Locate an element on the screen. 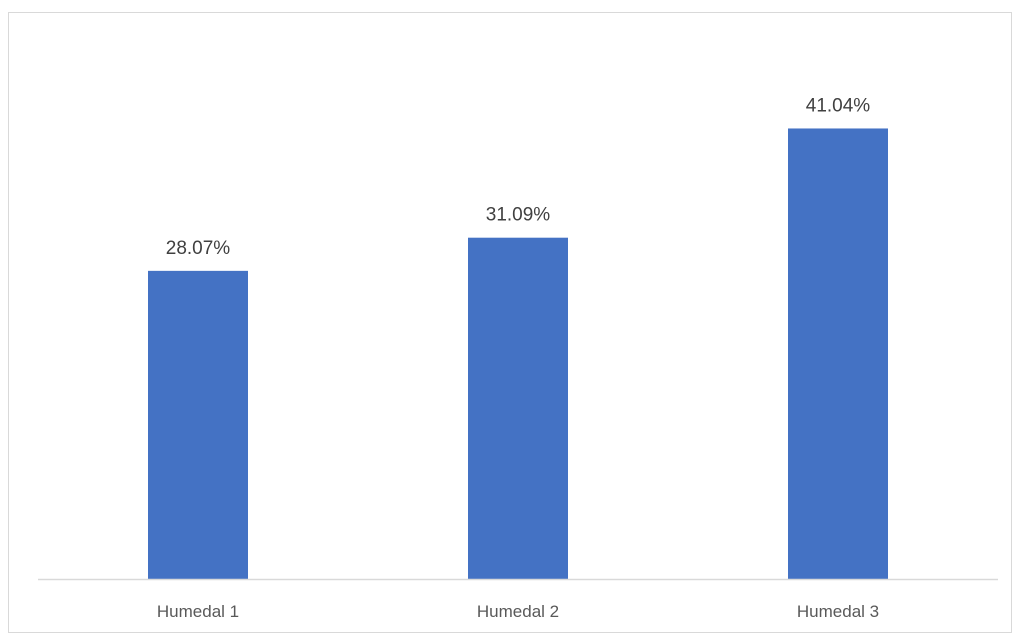  x-tick-label-2: Humedal 2 is located at coordinates (518, 611).